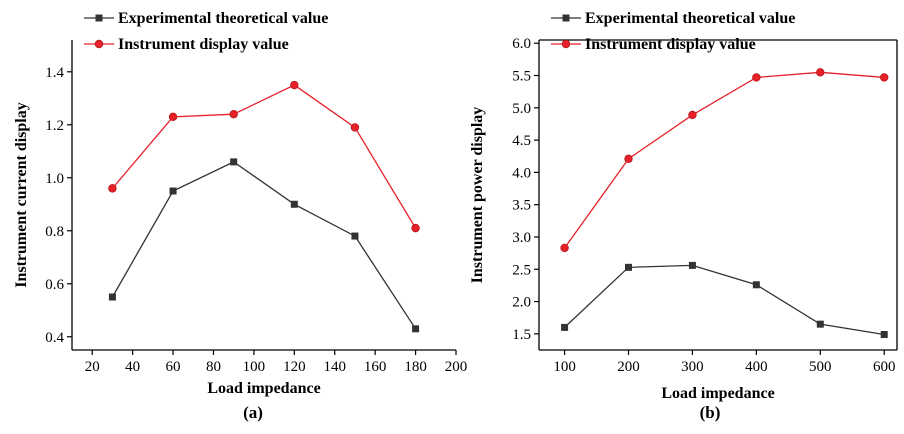 The height and width of the screenshot is (434, 904). What do you see at coordinates (54, 338) in the screenshot?
I see `chart-a-y-tick-label: 0.4` at bounding box center [54, 338].